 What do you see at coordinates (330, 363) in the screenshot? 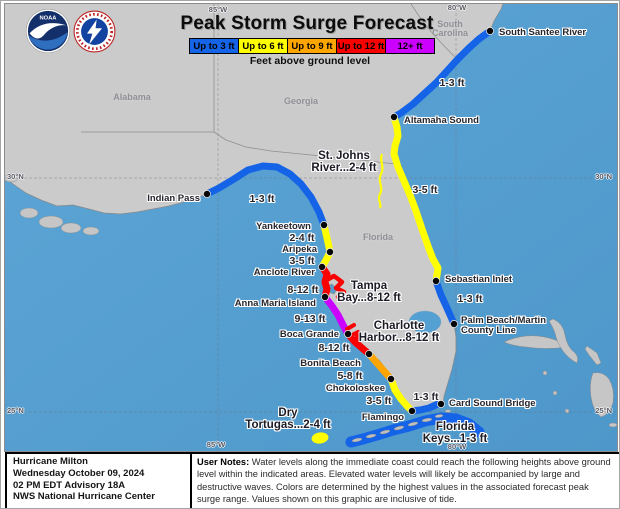
I see `point-label-bonita-beach: Bonita Beach` at bounding box center [330, 363].